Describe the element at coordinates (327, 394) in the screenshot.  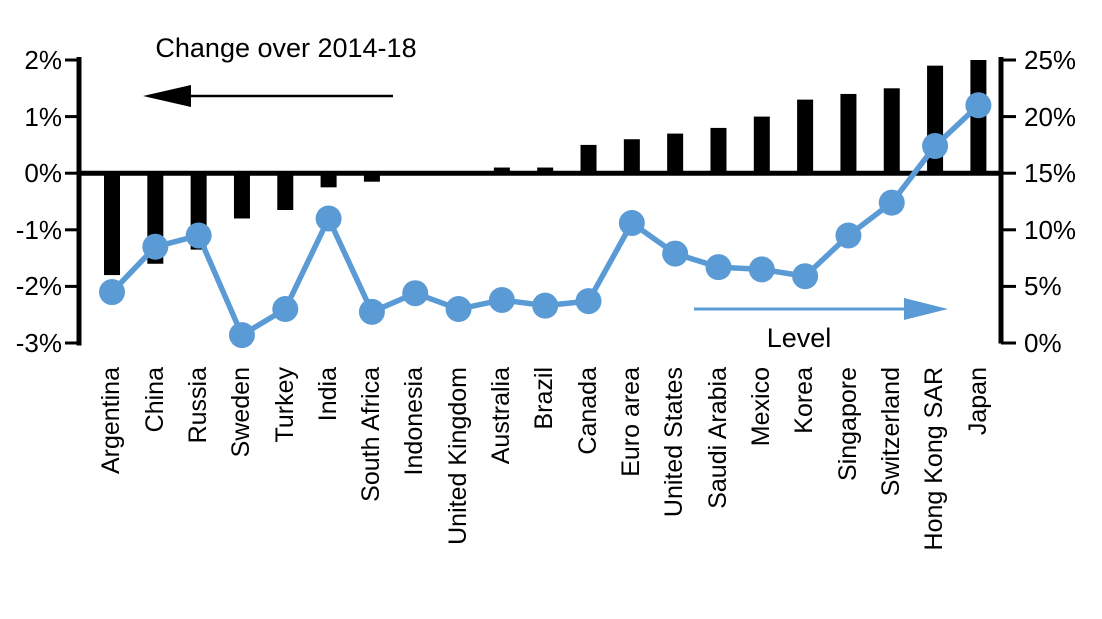
I see `x-axis-label-text: India` at that location.